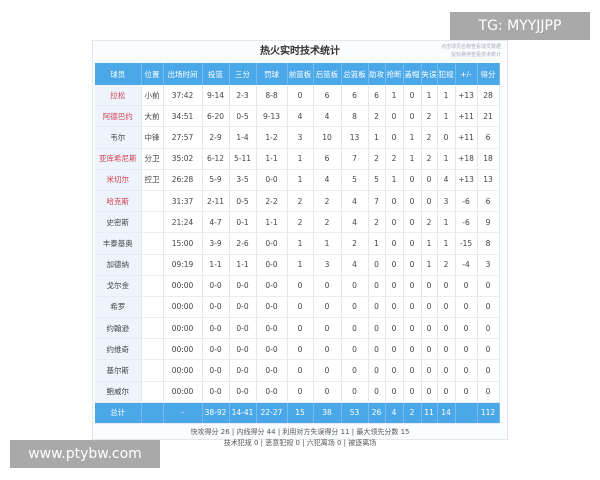  What do you see at coordinates (243, 201) in the screenshot?
I see `stat-cell: 0-5` at bounding box center [243, 201].